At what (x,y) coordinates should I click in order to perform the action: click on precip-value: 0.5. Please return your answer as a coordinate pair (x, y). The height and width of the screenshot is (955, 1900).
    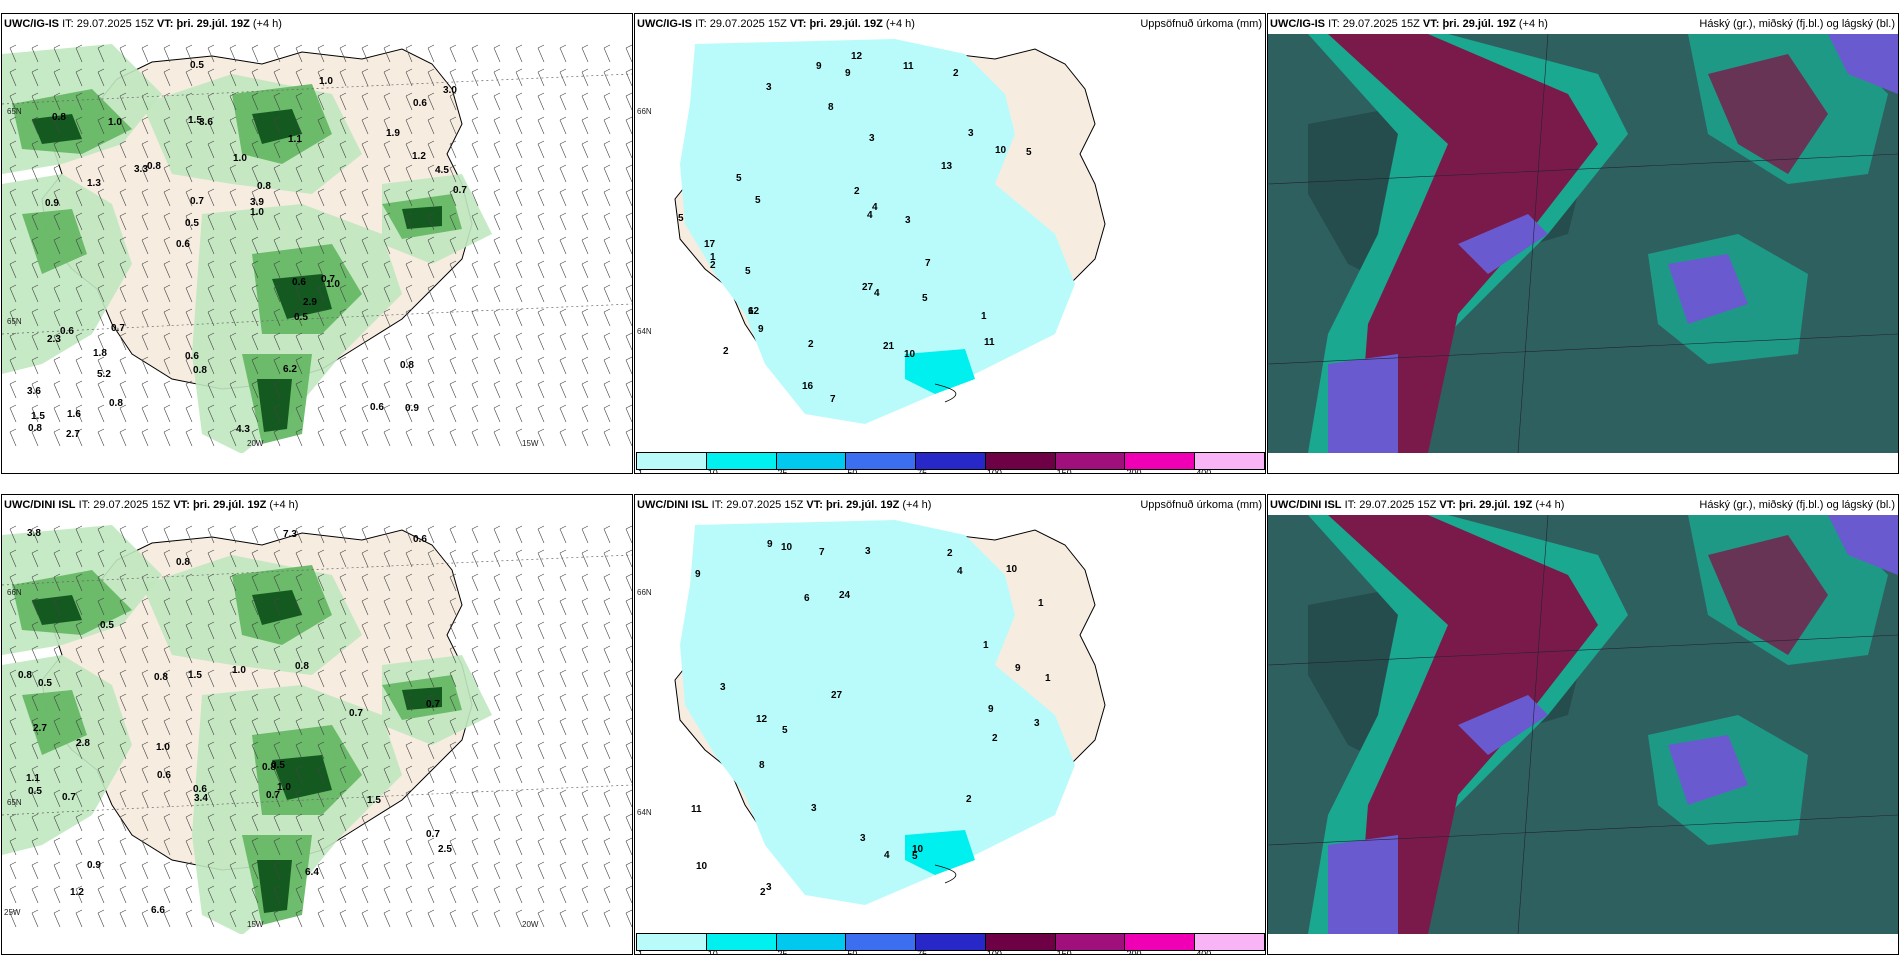
    Looking at the image, I should click on (192, 223).